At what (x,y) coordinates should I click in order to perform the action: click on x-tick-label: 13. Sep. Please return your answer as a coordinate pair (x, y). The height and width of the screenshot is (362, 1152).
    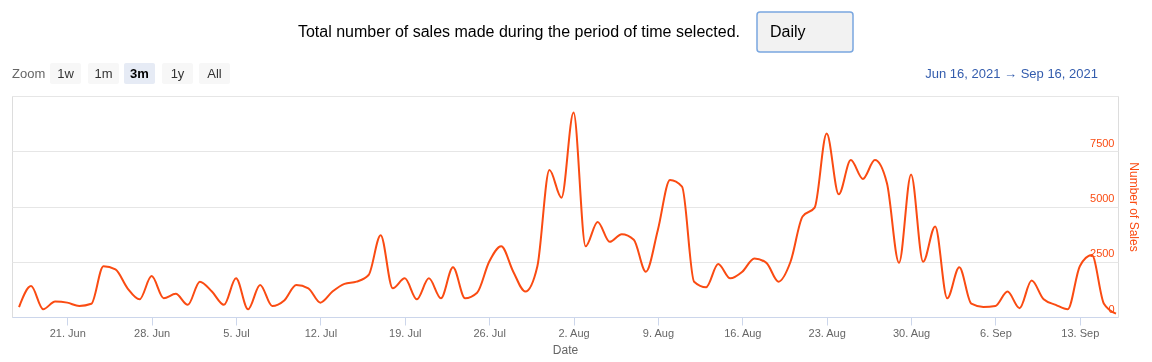
    Looking at the image, I should click on (1080, 332).